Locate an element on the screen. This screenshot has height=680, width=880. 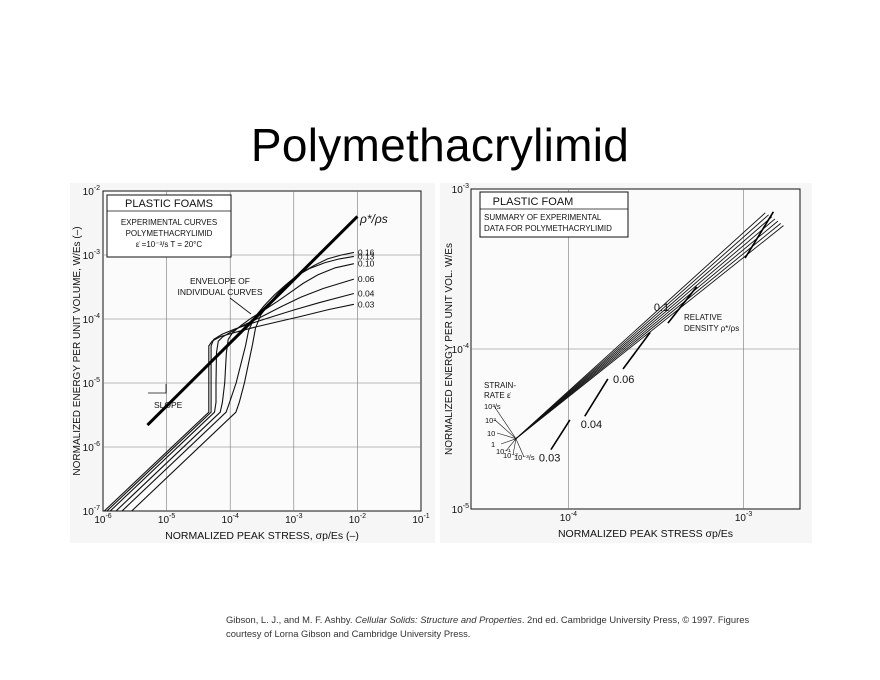
left-series-line-0.03 is located at coordinates (229, 407).